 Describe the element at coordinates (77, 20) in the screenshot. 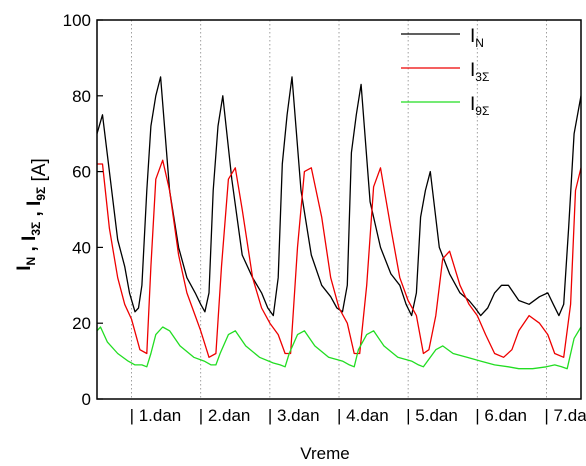

I see `y-tick-label: 100` at that location.